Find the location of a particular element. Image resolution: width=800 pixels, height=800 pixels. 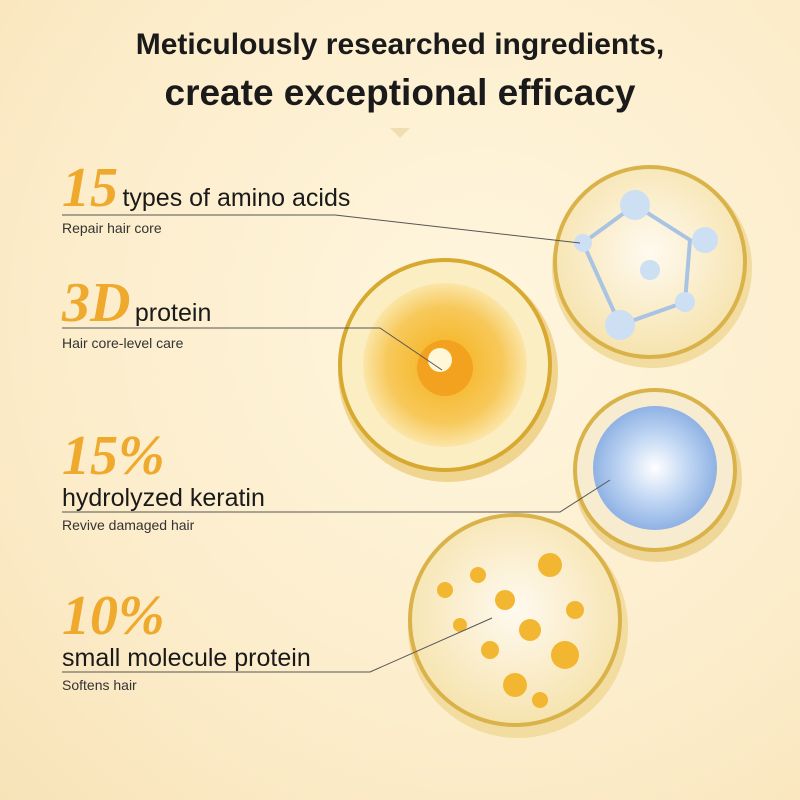

feature-number: 15% is located at coordinates (113, 456).